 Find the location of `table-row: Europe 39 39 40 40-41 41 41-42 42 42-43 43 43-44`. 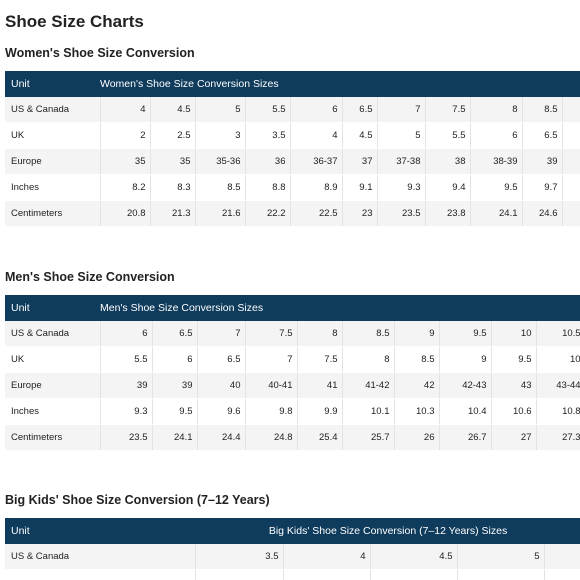

table-row: Europe 39 39 40 40-41 41 41-42 42 42-43 43 43-44 is located at coordinates (292, 385).